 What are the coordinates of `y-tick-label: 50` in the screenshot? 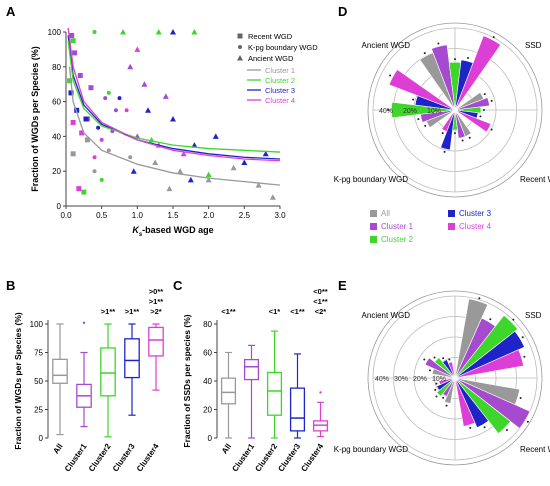 It's located at (38, 381).